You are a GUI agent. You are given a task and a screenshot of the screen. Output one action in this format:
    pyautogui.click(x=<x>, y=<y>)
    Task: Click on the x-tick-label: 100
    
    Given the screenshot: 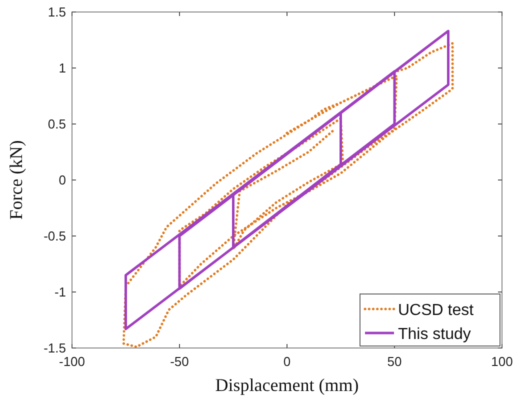 What is the action you would take?
    pyautogui.click(x=502, y=361)
    